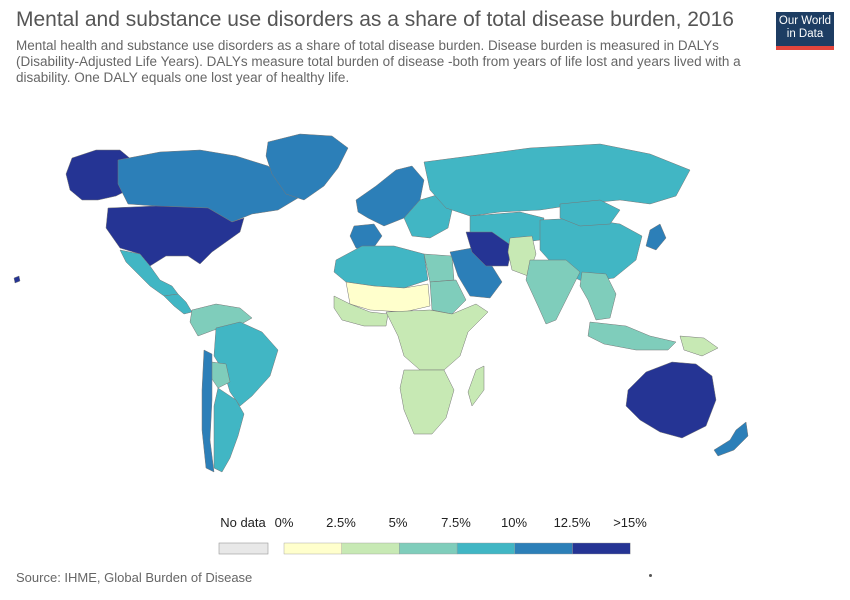  I want to click on country-russia, so click(557, 180).